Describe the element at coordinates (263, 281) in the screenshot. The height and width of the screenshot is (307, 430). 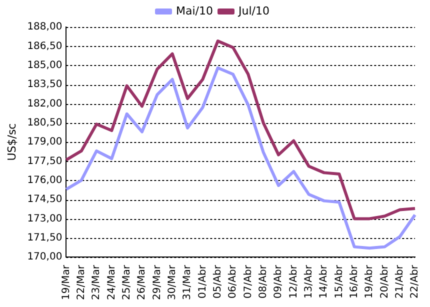
I see `x-tick-label: 08/Abr` at that location.